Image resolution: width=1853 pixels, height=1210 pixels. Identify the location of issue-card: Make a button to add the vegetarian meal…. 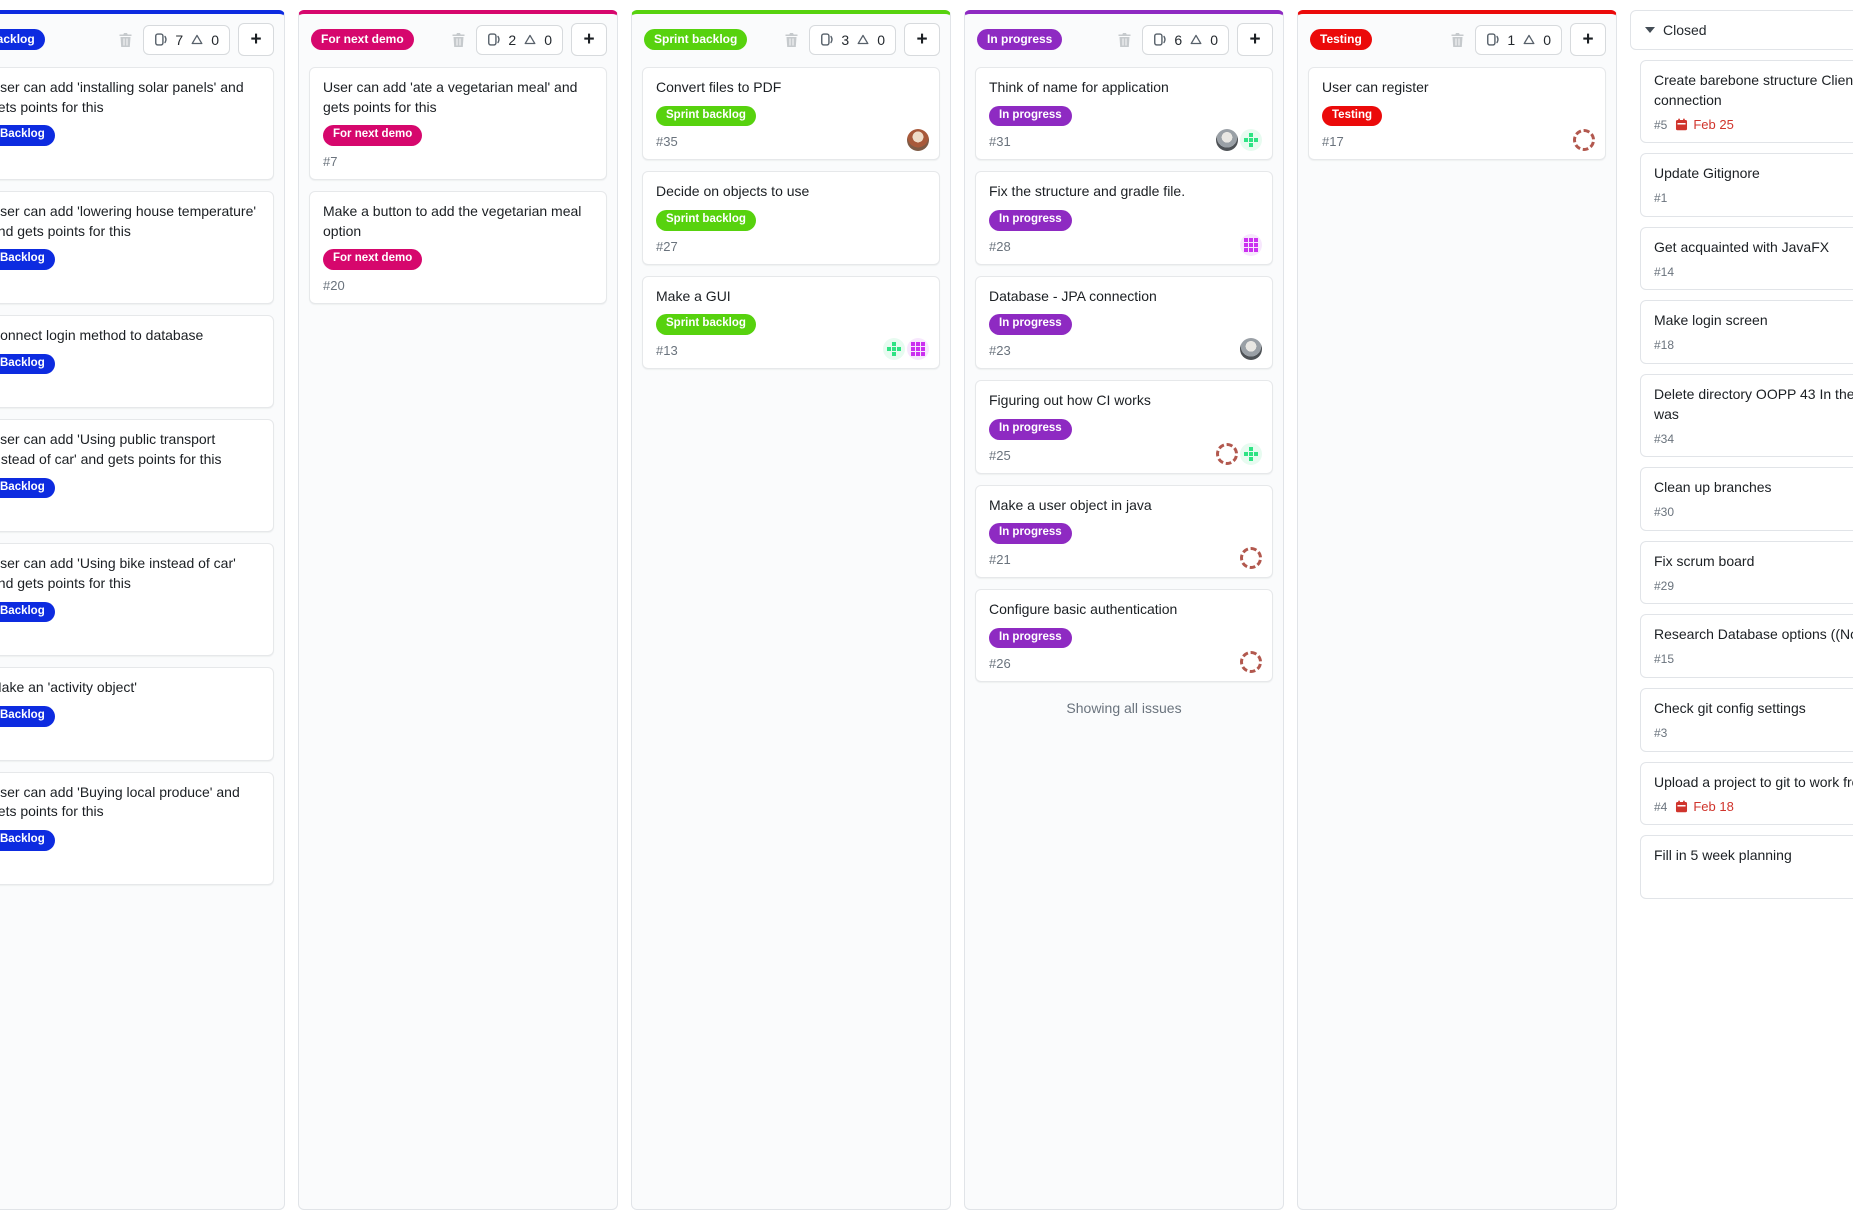
(458, 247).